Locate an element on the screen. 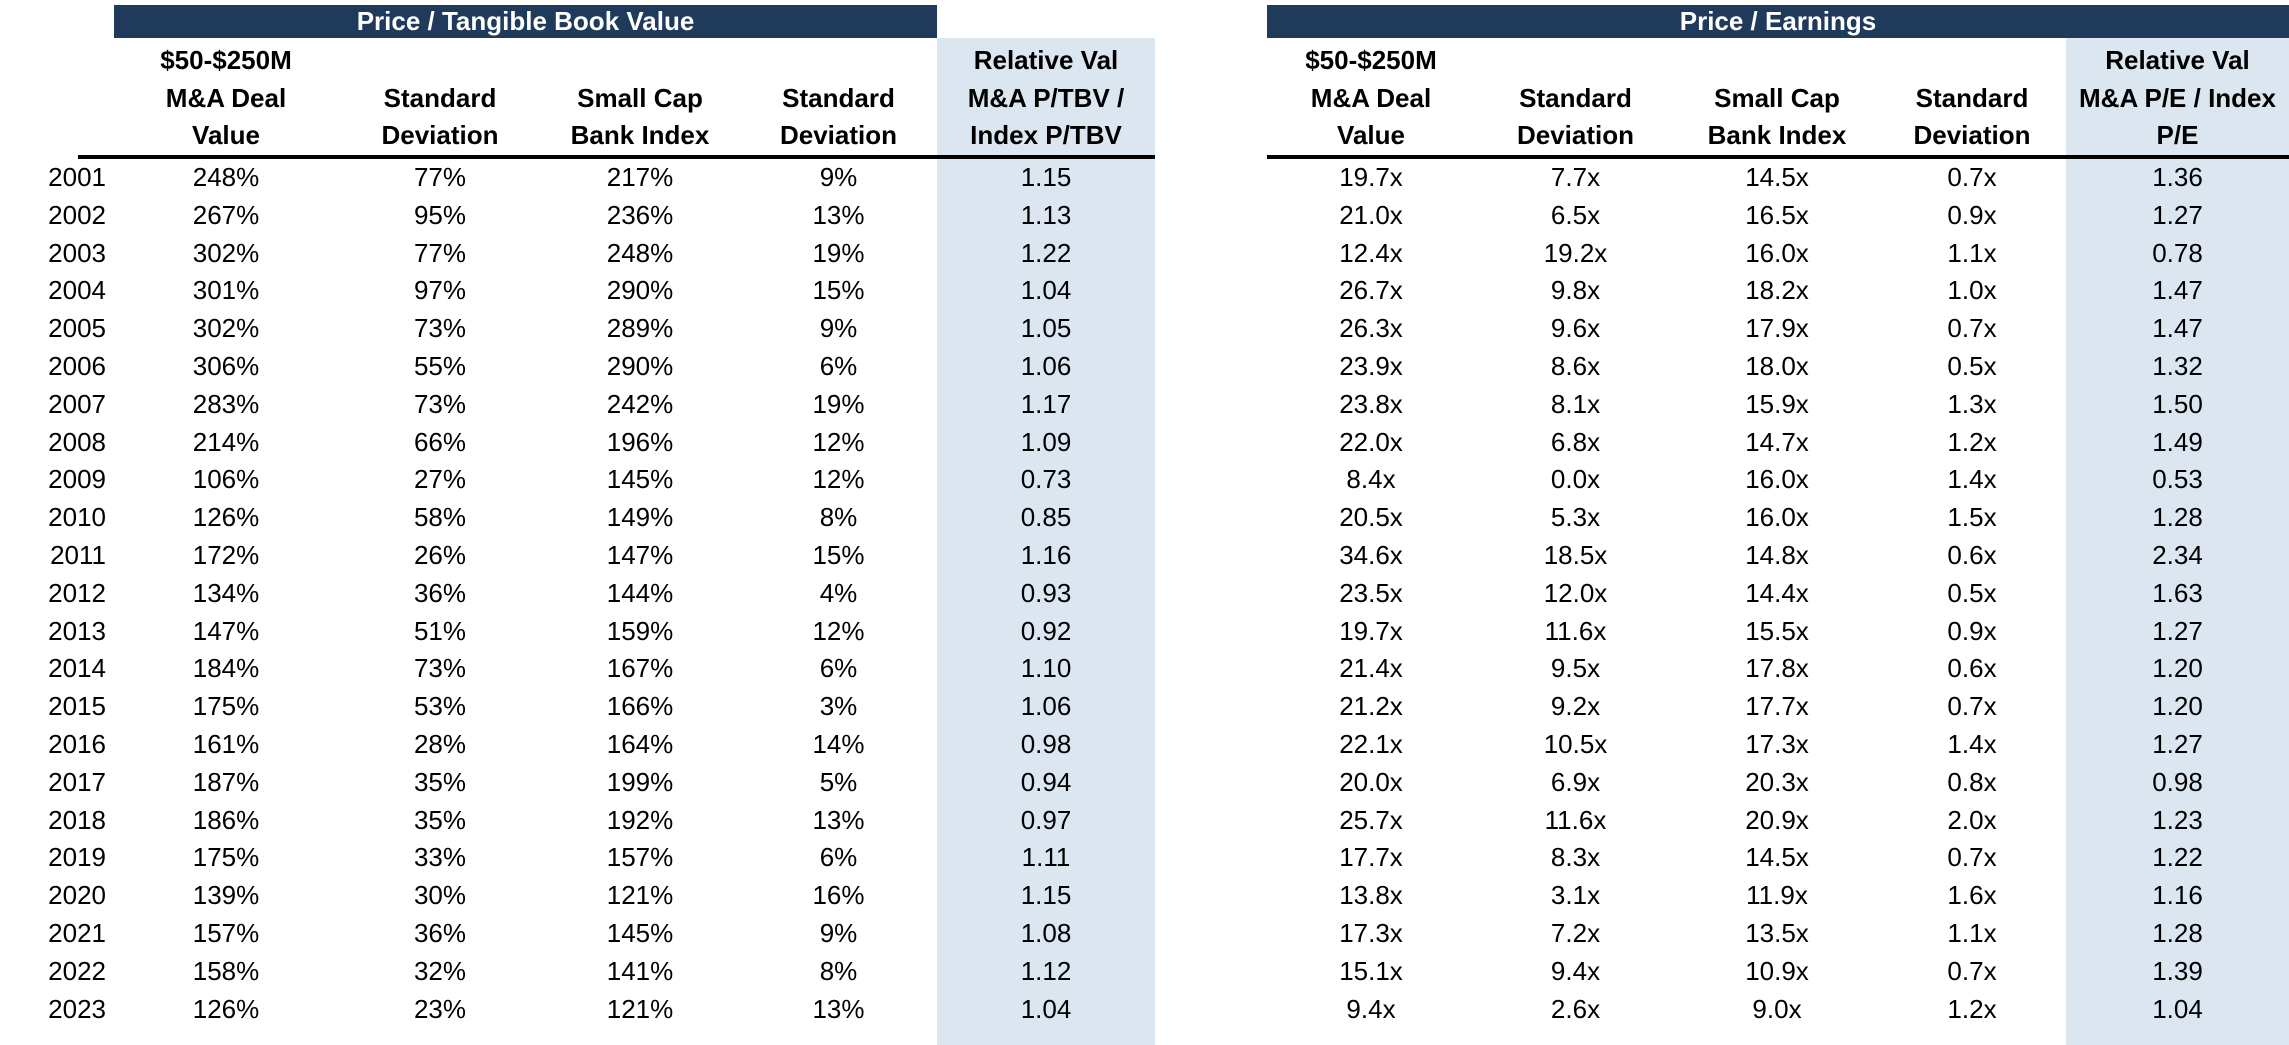 Image resolution: width=2289 pixels, height=1045 pixels. table-cell: 1.32 is located at coordinates (2177, 365).